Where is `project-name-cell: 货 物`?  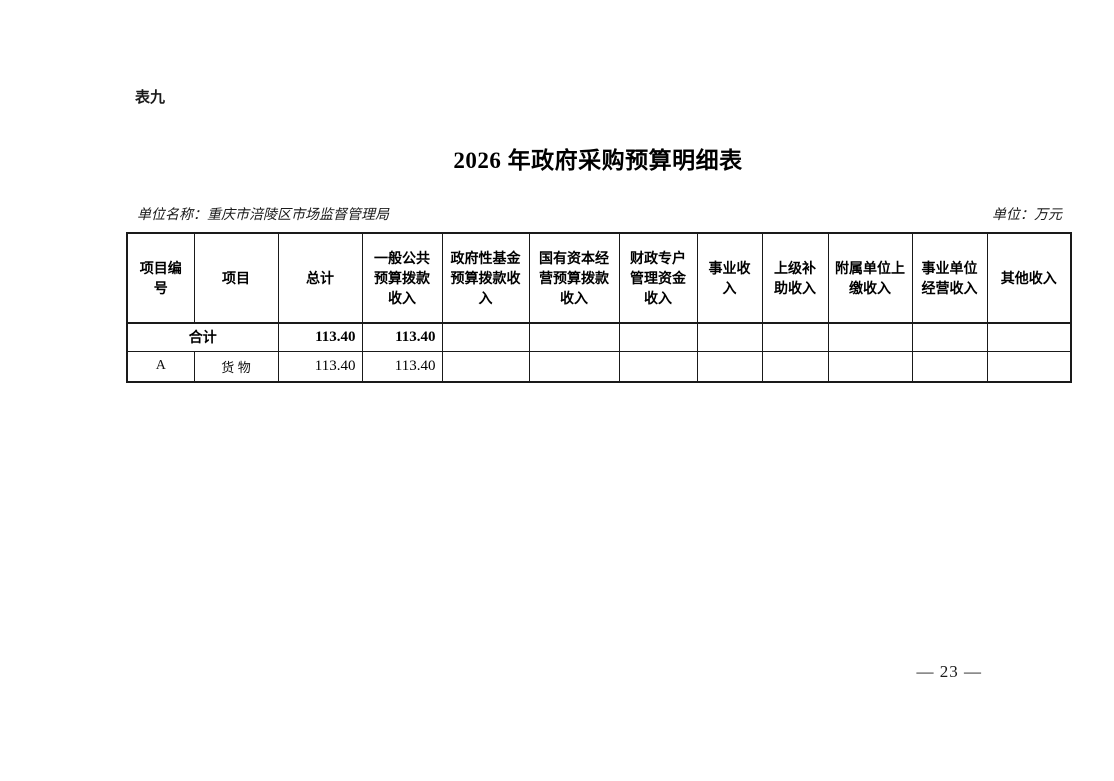
project-name-cell: 货 物 is located at coordinates (236, 366).